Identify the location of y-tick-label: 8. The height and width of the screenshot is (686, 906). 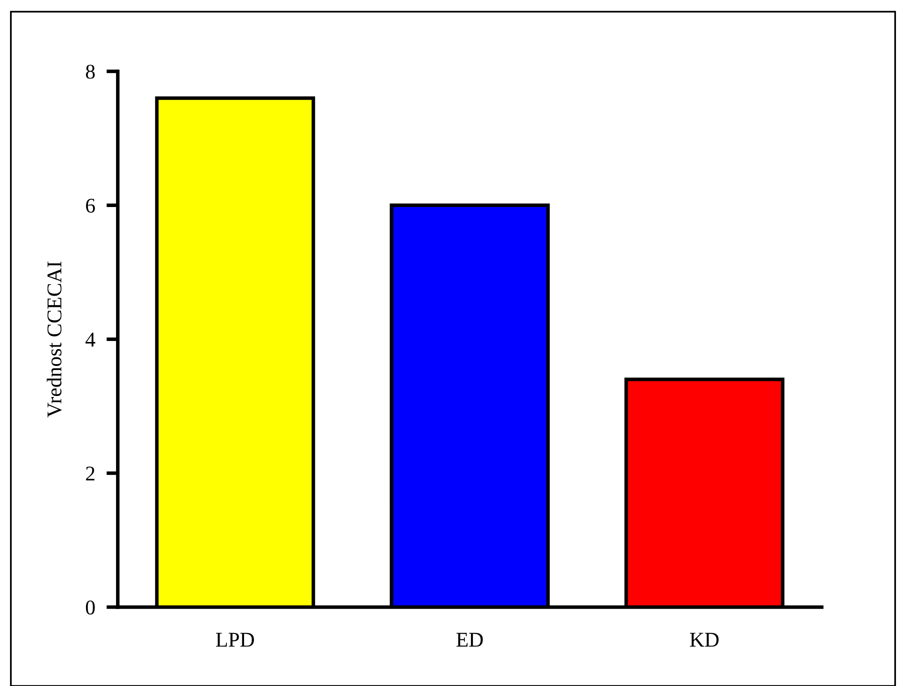
(90, 71).